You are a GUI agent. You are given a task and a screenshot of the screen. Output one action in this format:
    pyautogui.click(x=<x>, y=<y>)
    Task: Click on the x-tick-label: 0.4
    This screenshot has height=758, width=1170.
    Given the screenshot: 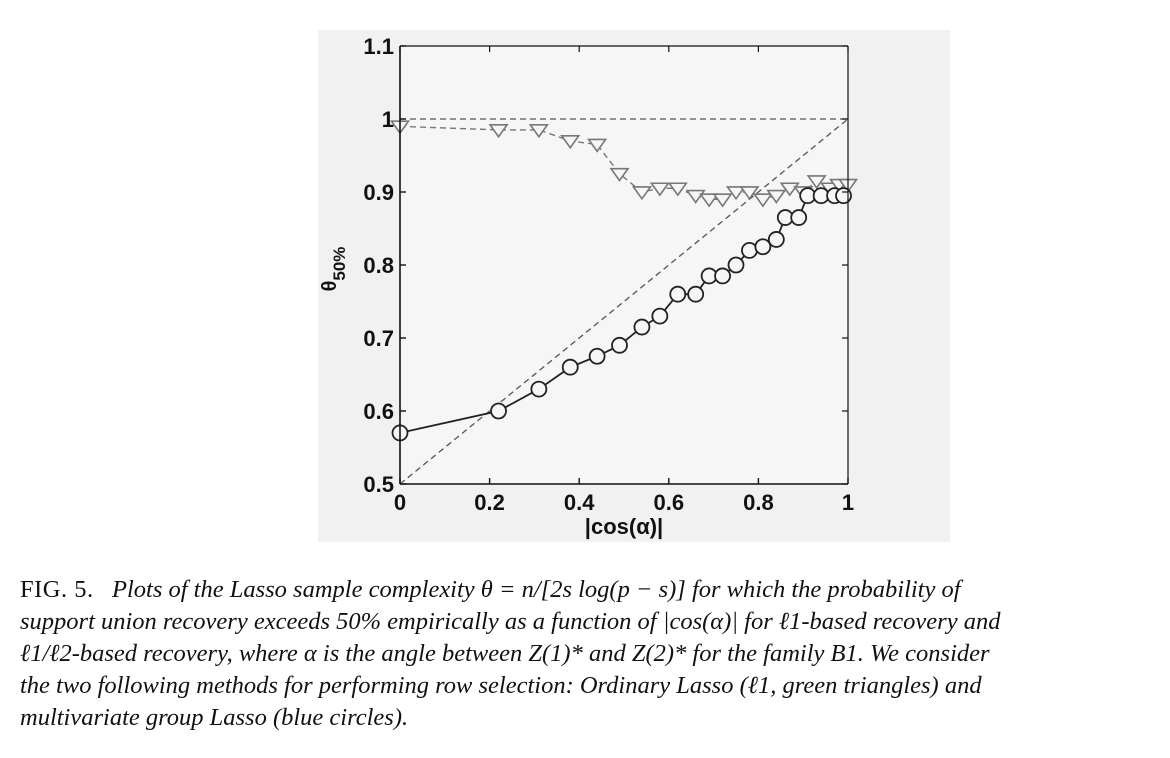 What is the action you would take?
    pyautogui.click(x=579, y=502)
    